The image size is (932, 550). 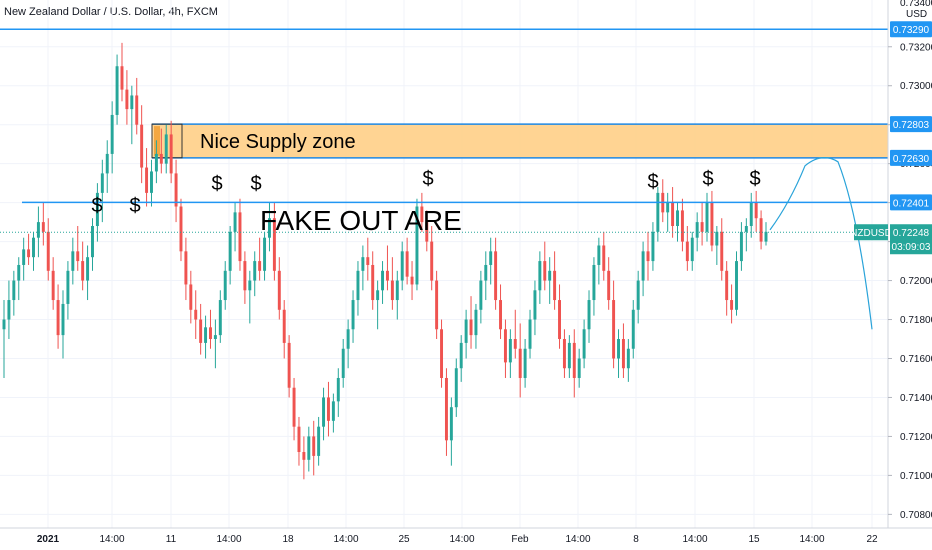 I want to click on time-tick-label: 22, so click(x=872, y=539).